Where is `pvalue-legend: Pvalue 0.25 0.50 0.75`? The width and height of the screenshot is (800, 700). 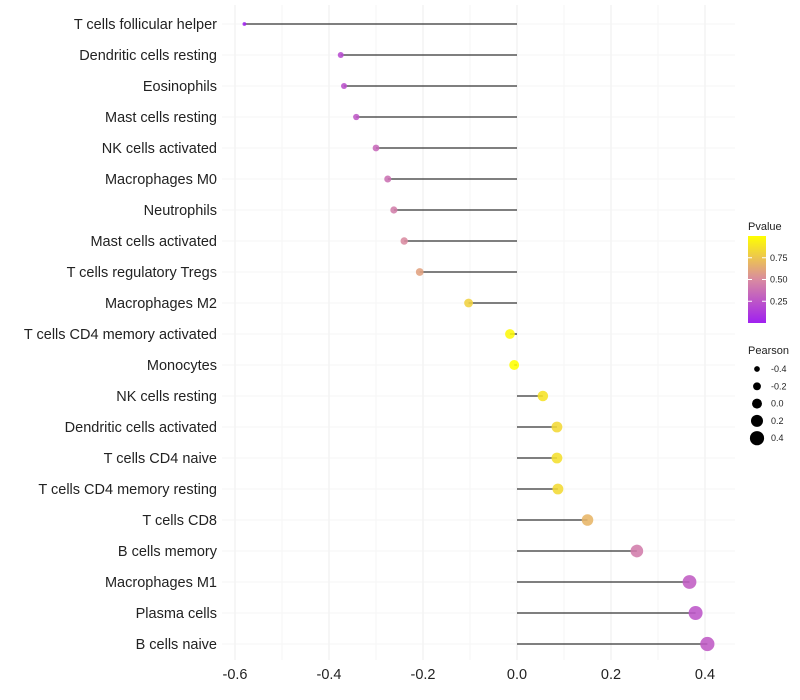 pvalue-legend: Pvalue 0.25 0.50 0.75 is located at coordinates (768, 272).